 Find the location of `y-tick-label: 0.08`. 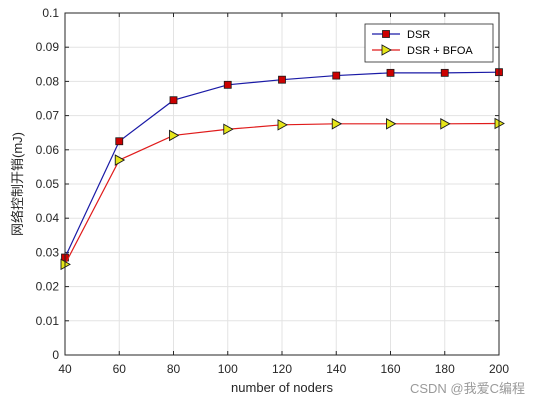

y-tick-label: 0.08 is located at coordinates (48, 81).